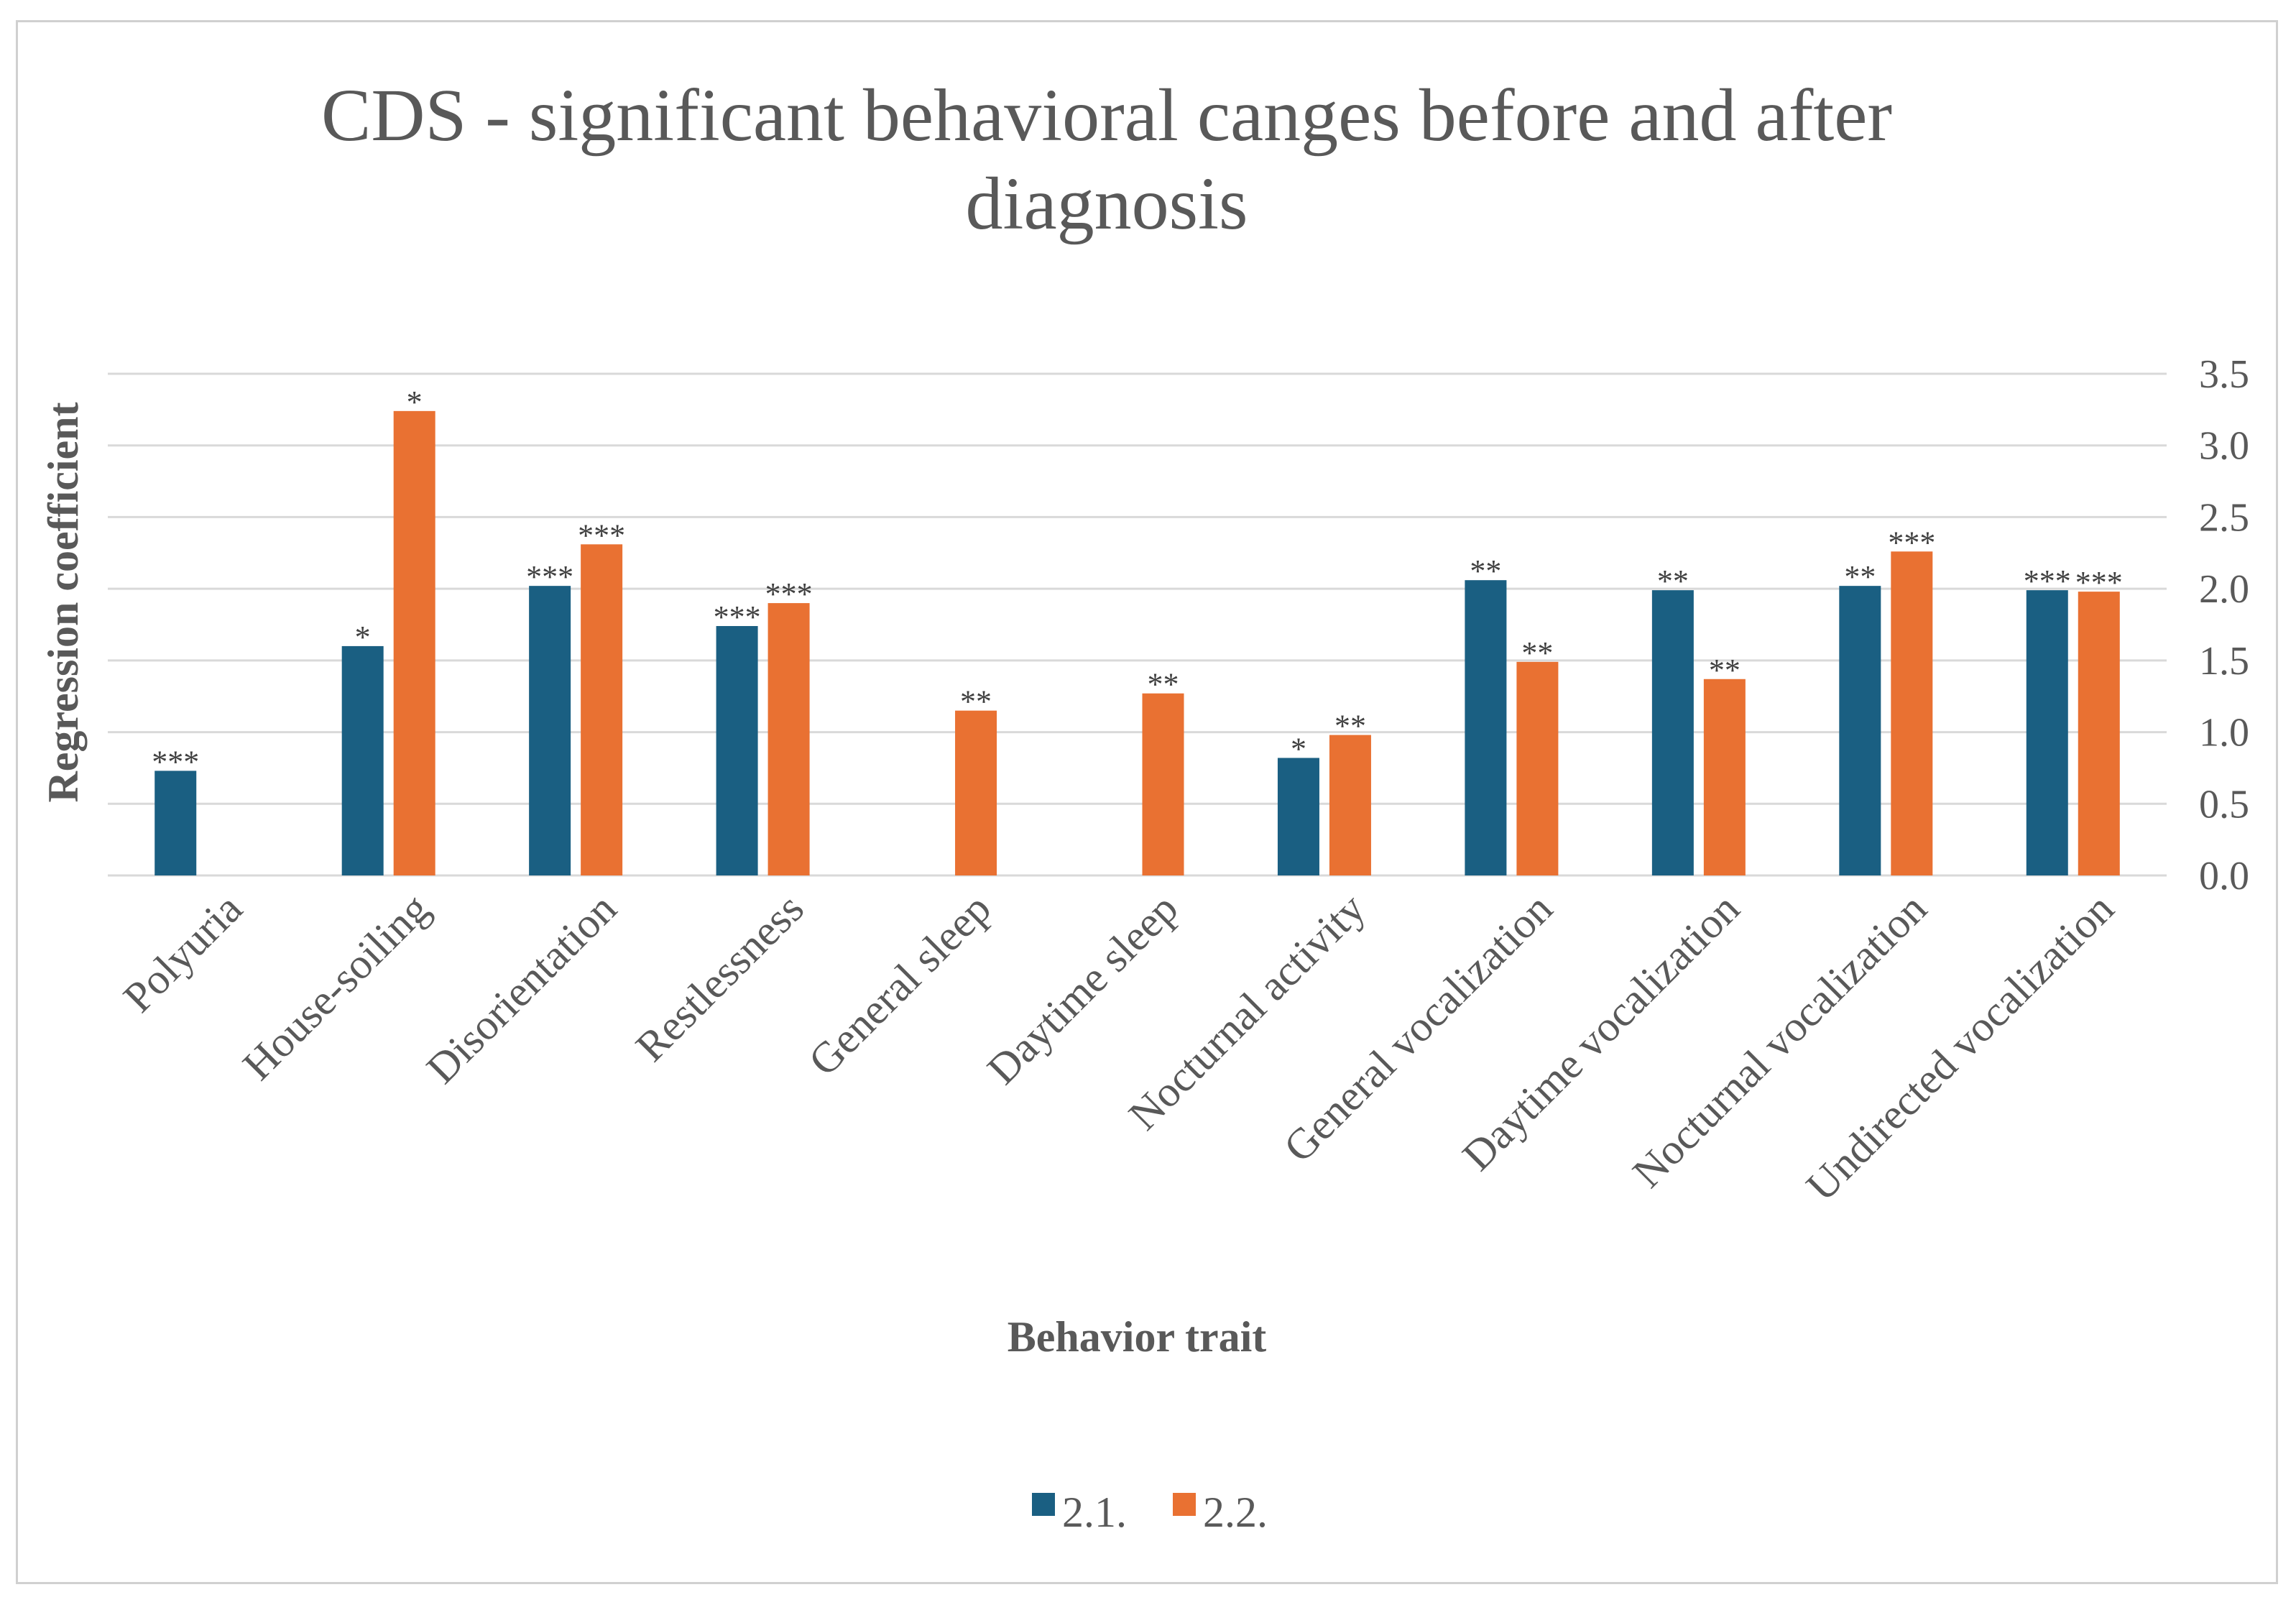 This screenshot has width=2296, height=1605. Describe the element at coordinates (2047, 581) in the screenshot. I see `significance-undirected-vocalization-2-1: ***` at that location.